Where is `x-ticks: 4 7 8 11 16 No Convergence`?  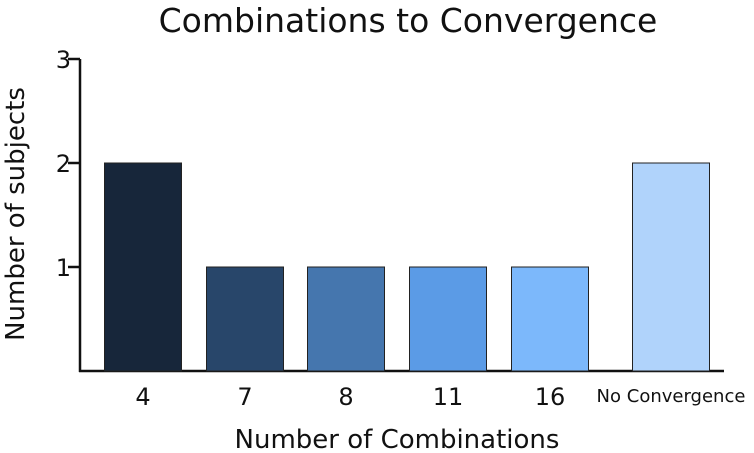
x-ticks: 4 7 8 11 16 No Convergence is located at coordinates (440, 397).